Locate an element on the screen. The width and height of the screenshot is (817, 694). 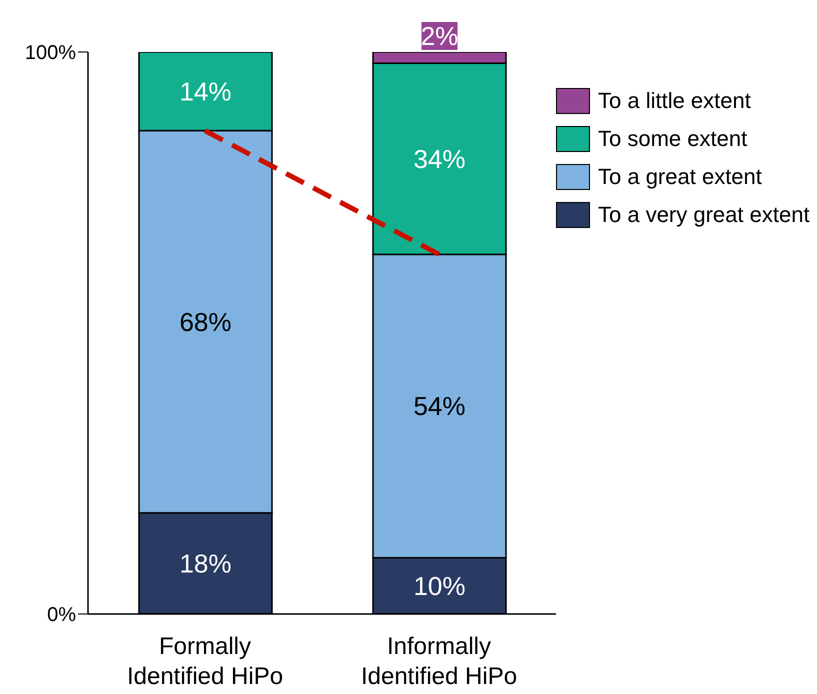
data-label: 54% is located at coordinates (439, 406).